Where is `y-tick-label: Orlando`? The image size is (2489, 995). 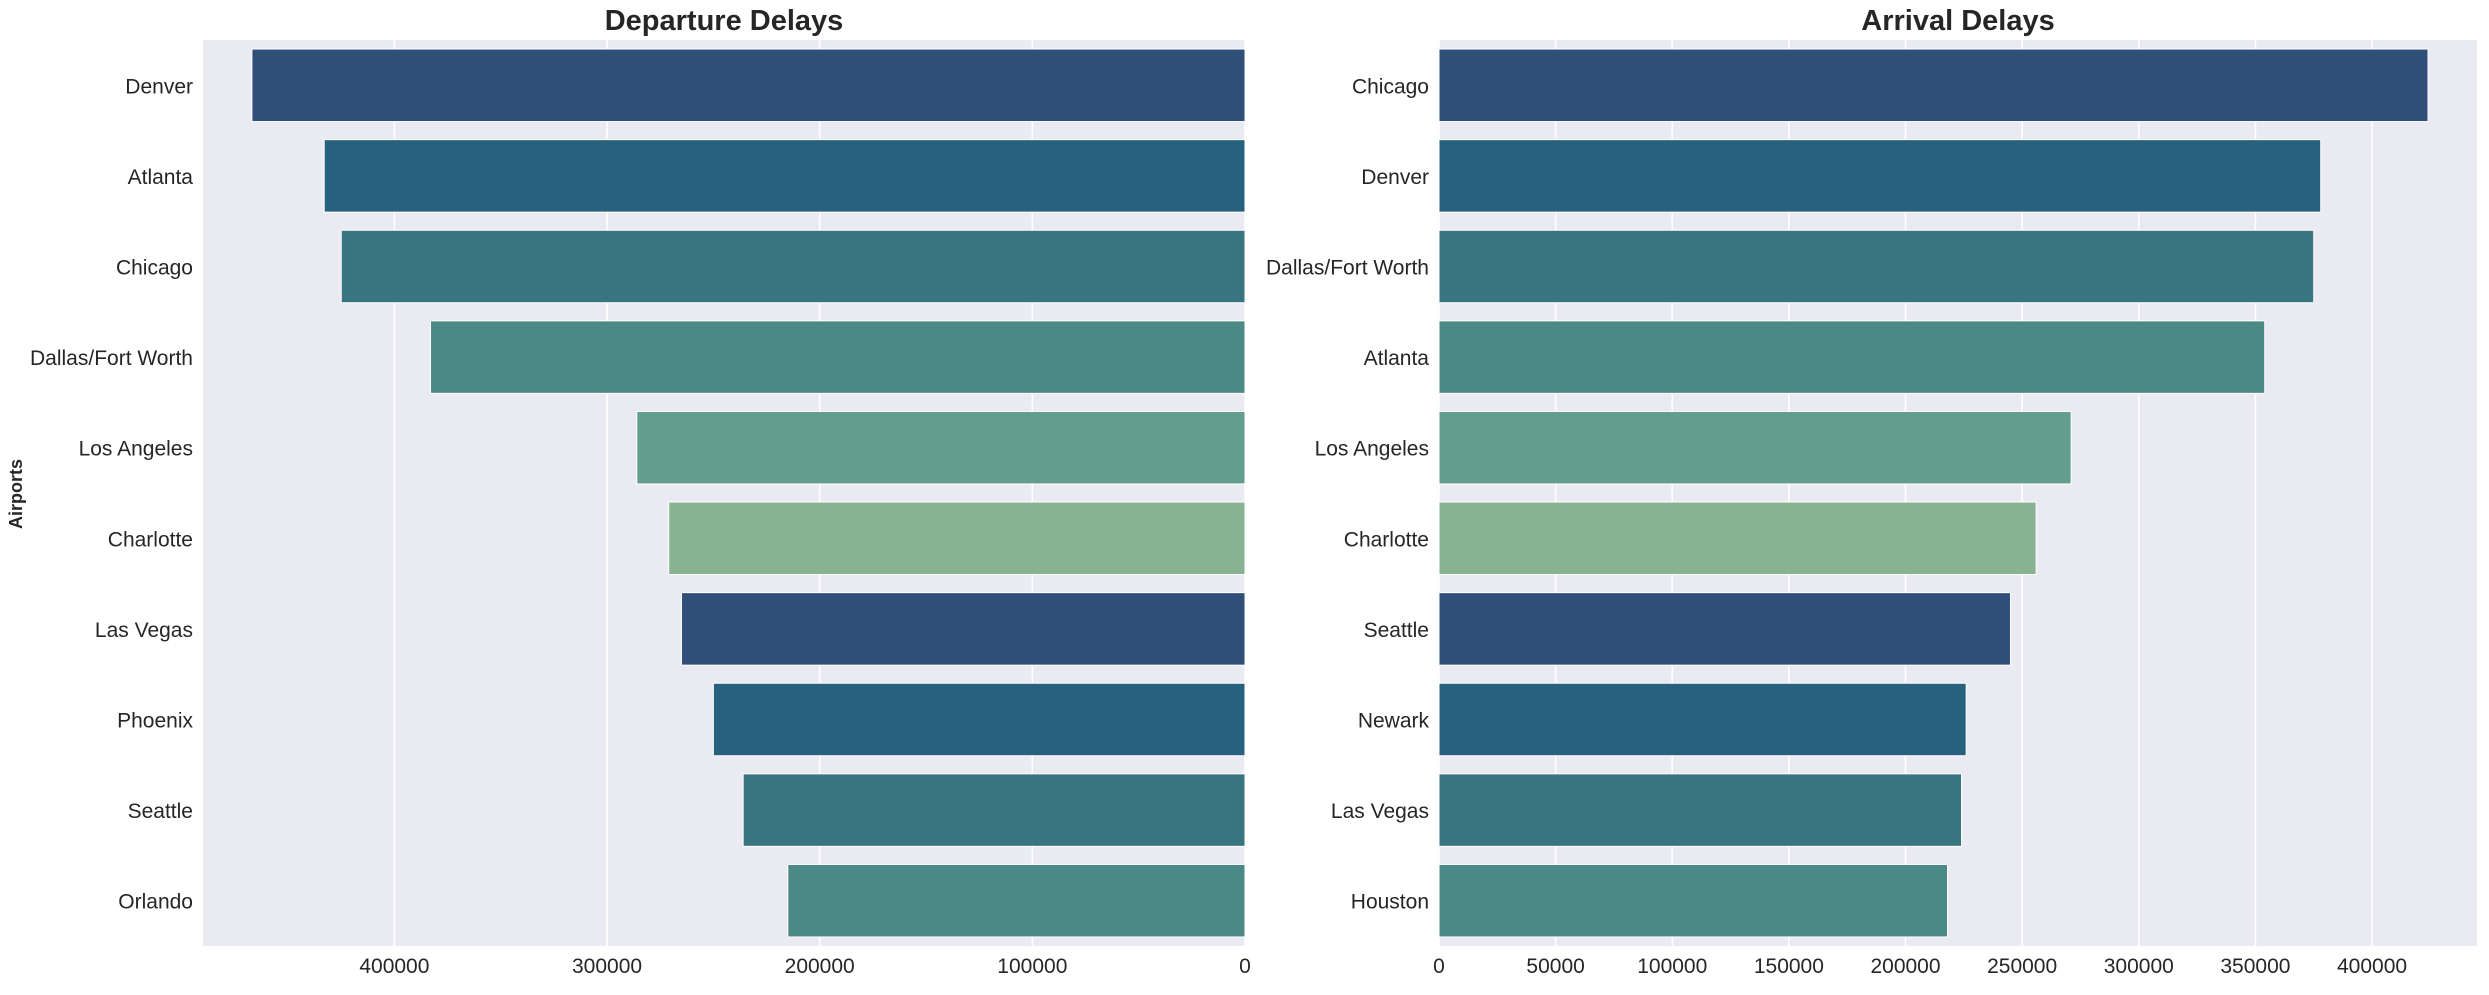 y-tick-label: Orlando is located at coordinates (155, 902).